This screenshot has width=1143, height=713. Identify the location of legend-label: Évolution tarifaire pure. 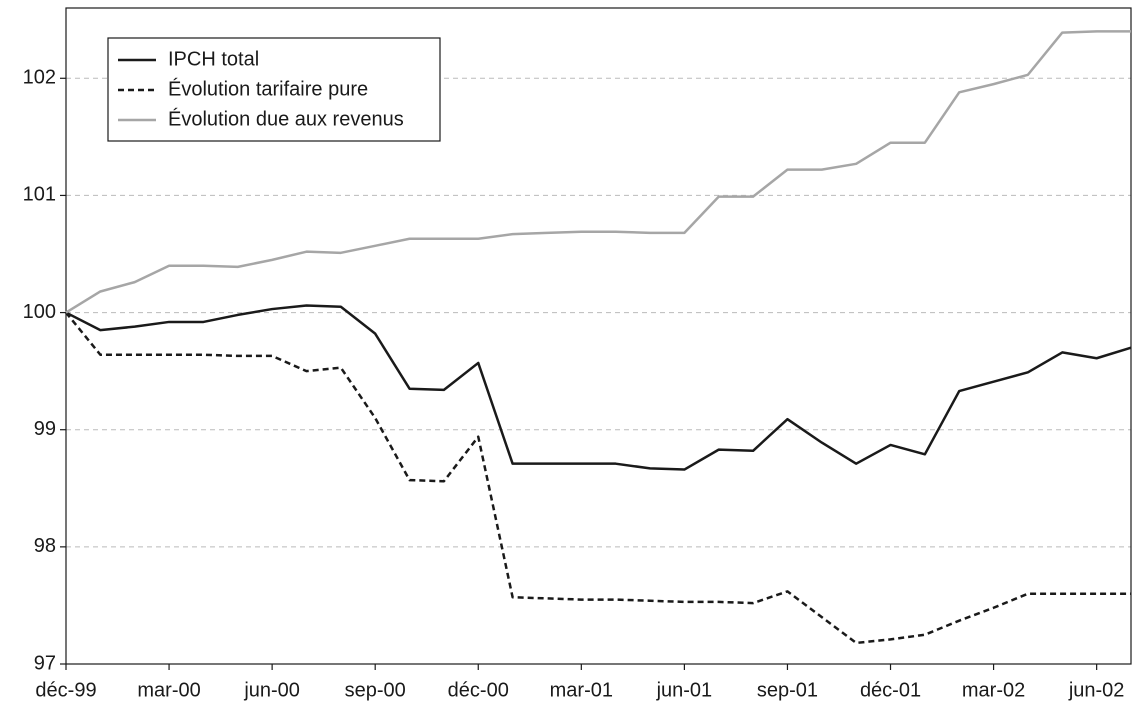
(268, 88).